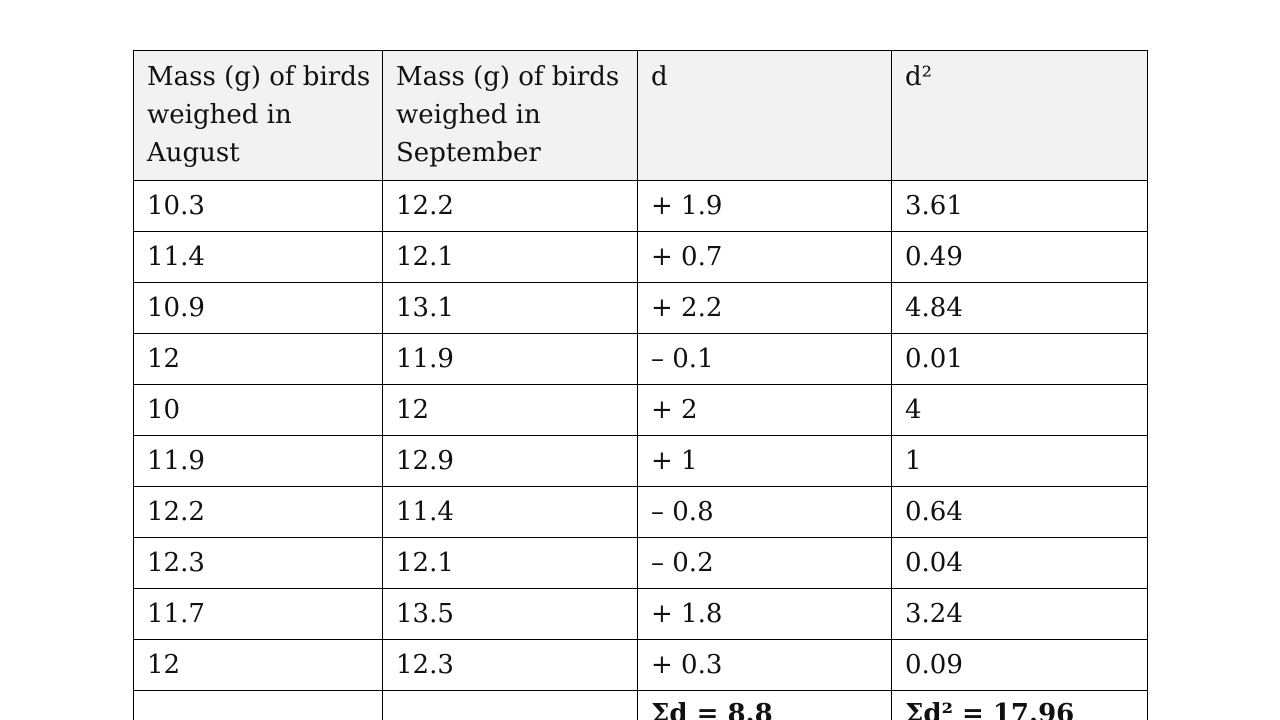 This screenshot has height=720, width=1280. What do you see at coordinates (764, 206) in the screenshot?
I see `table-cell: + 1.9` at bounding box center [764, 206].